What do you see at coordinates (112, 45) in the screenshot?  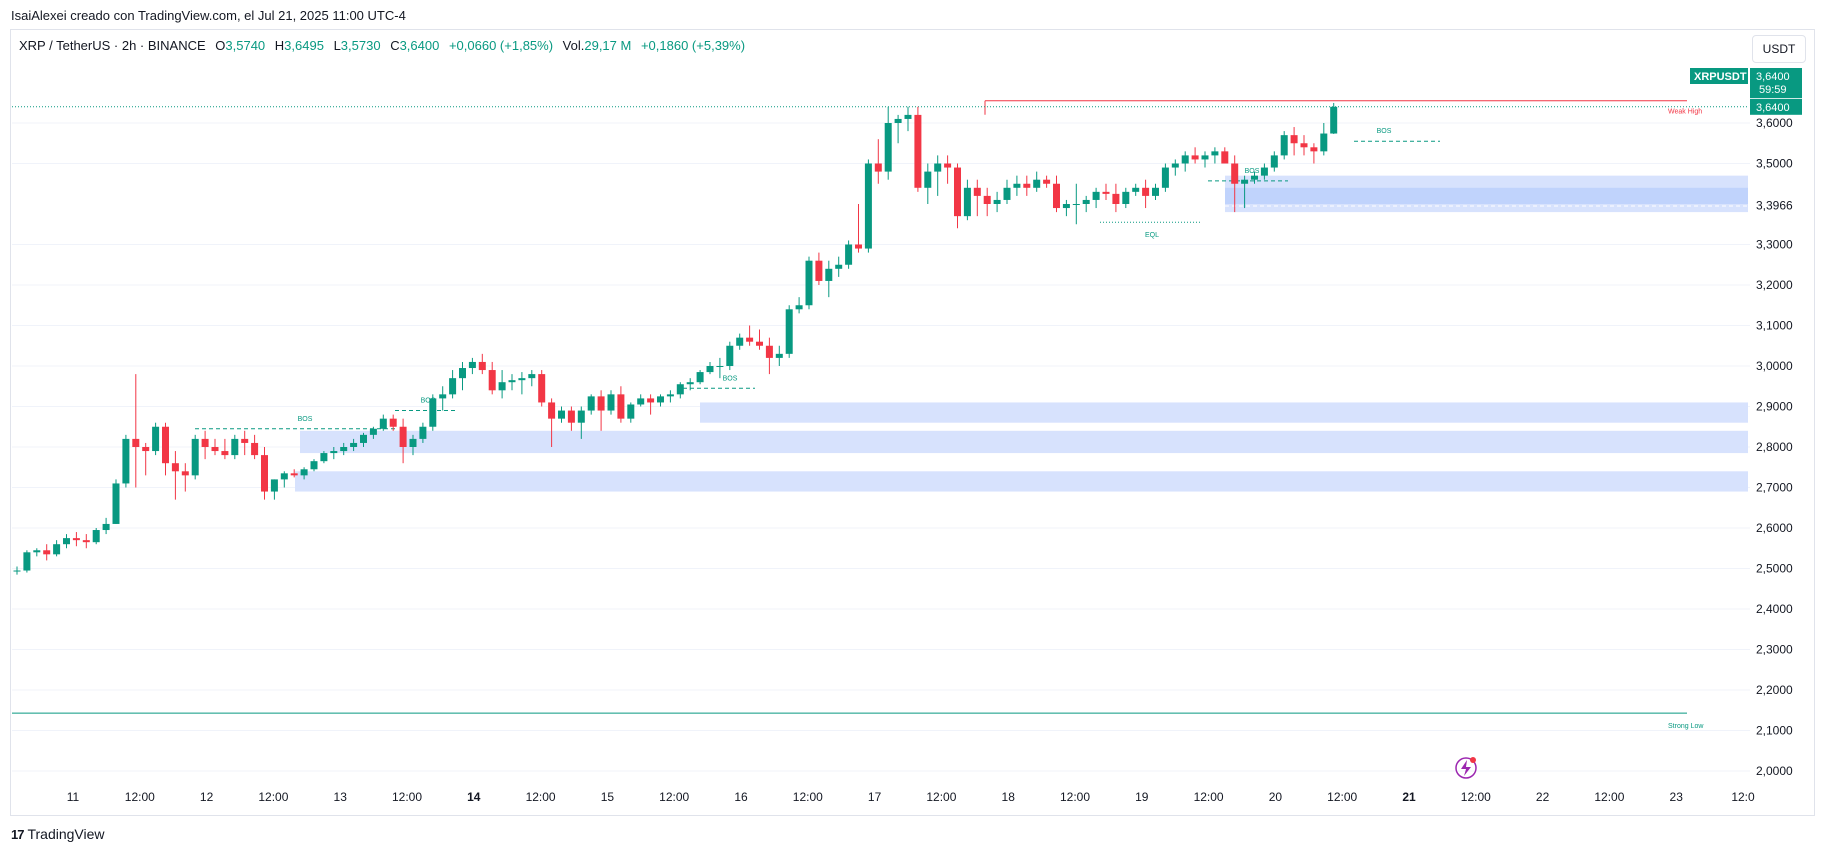 I see `symbol-title: XRP / TetherUS · 2h · BINANCE` at bounding box center [112, 45].